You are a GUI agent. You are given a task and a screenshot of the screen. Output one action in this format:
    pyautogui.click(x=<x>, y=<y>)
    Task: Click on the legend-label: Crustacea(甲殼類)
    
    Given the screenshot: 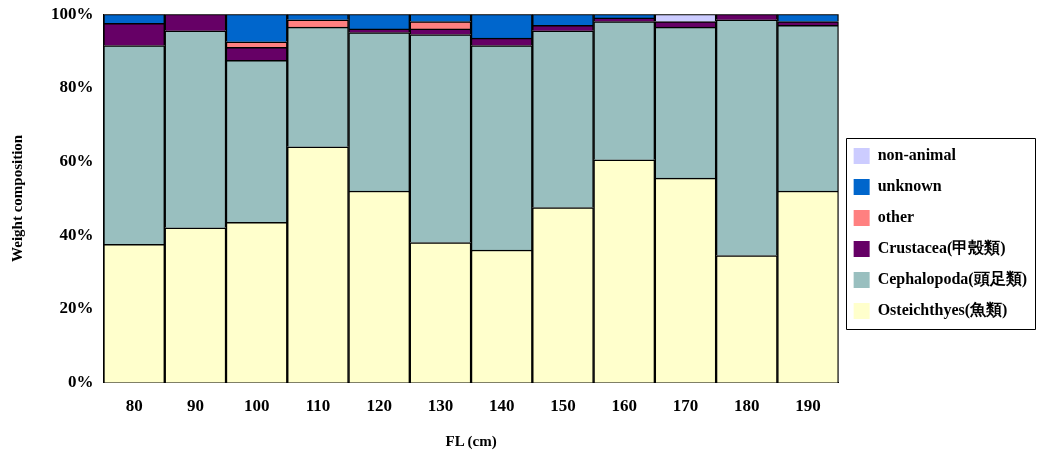 What is the action you would take?
    pyautogui.click(x=941, y=248)
    